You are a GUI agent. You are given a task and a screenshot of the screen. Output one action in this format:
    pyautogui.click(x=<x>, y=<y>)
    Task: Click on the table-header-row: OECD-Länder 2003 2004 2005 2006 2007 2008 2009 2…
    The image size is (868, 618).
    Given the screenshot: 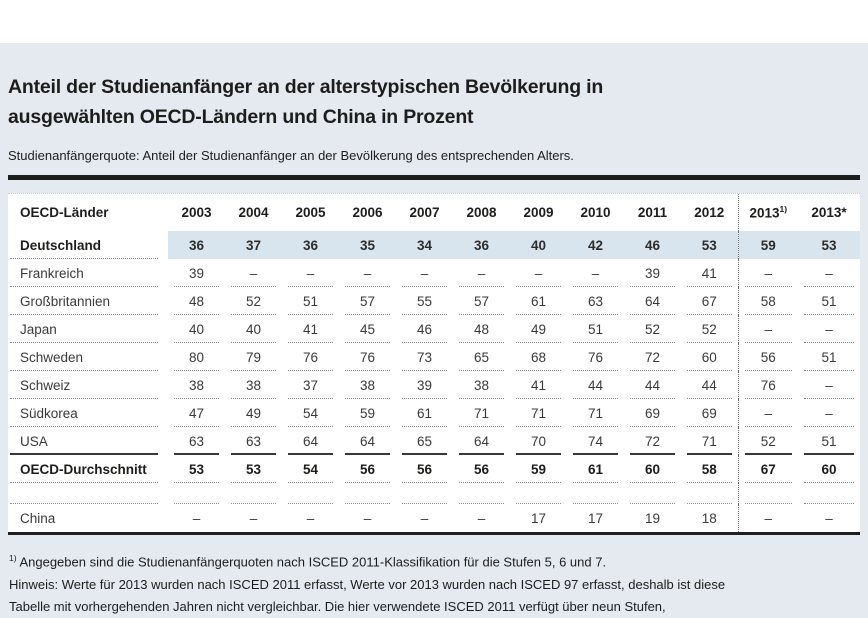 What is the action you would take?
    pyautogui.click(x=434, y=212)
    